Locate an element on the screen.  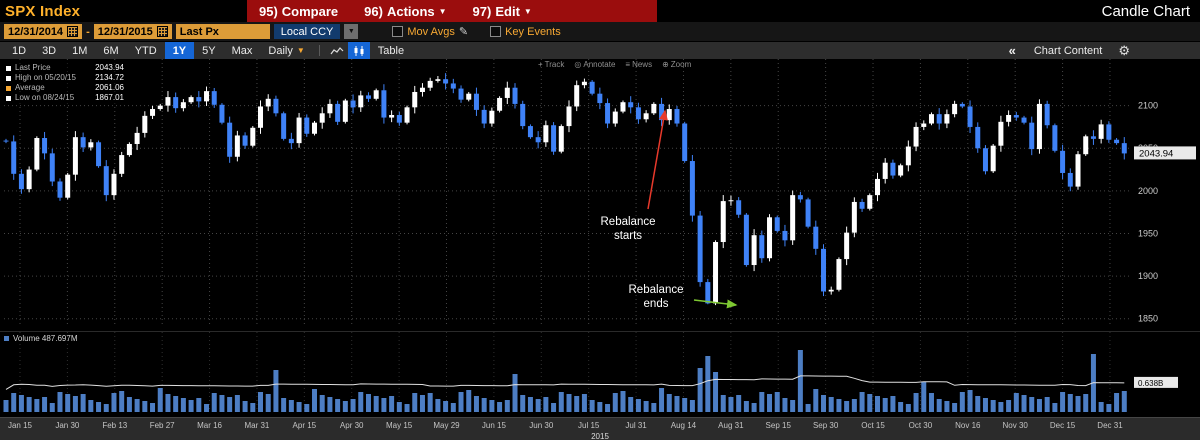
edit-button: 97) Edit ▼ is located at coordinates (502, 11).